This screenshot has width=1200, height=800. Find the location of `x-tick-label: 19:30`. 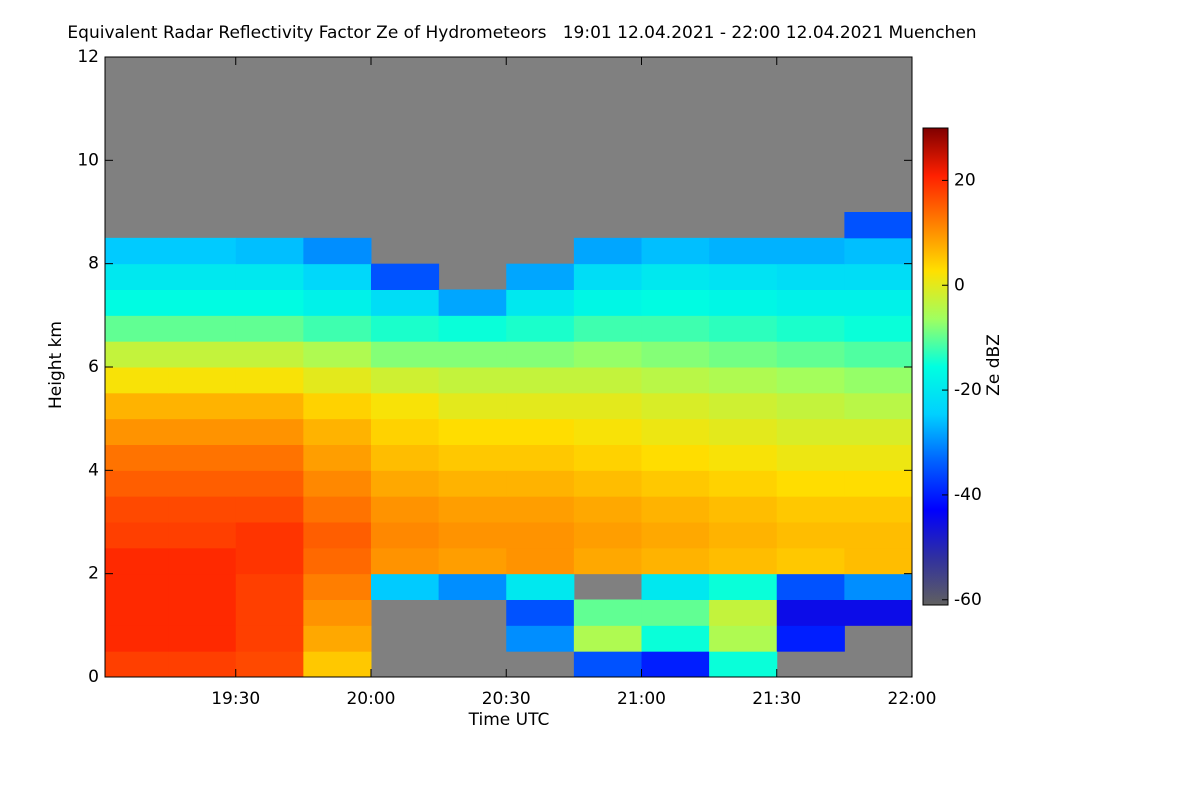

x-tick-label: 19:30 is located at coordinates (235, 699).